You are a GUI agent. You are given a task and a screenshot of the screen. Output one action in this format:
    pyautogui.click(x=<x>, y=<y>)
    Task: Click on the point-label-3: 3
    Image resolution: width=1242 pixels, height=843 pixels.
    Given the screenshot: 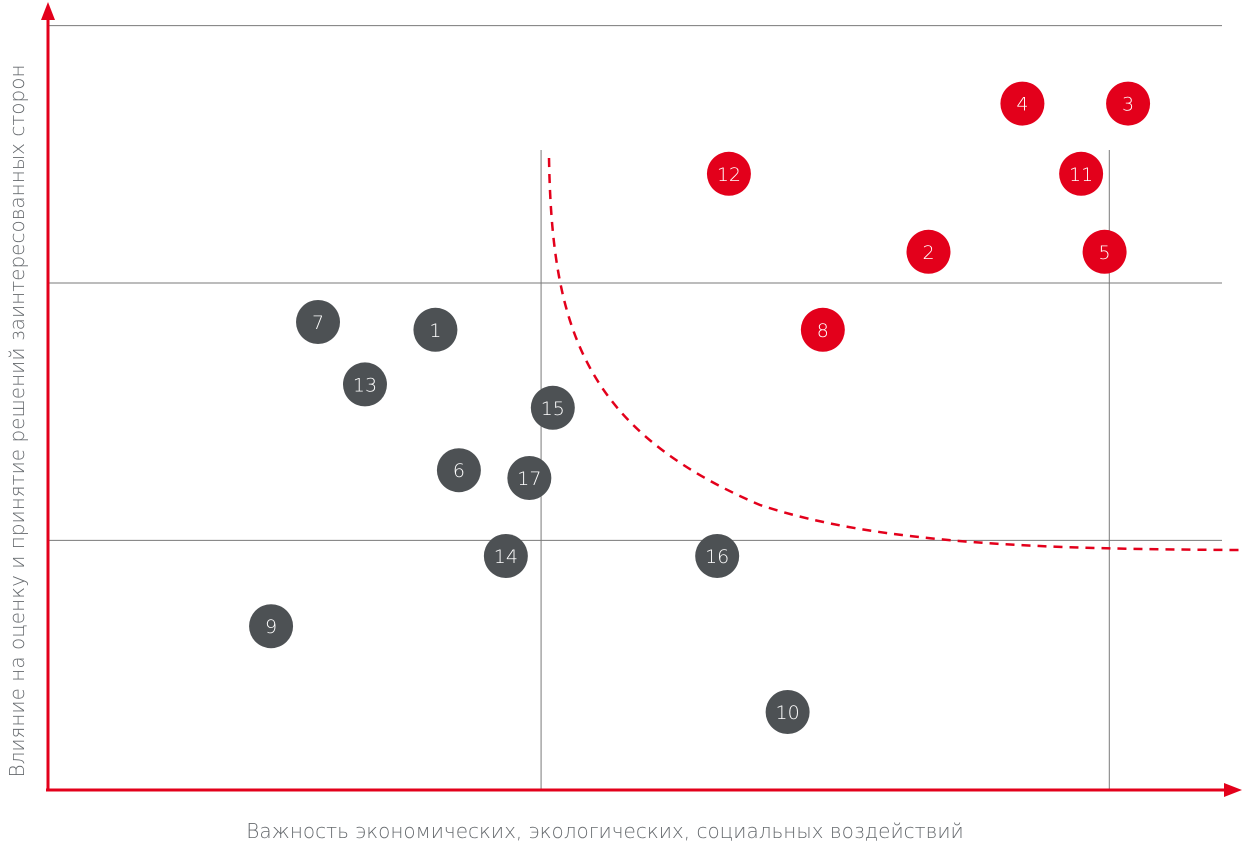 What is the action you would take?
    pyautogui.click(x=1128, y=105)
    